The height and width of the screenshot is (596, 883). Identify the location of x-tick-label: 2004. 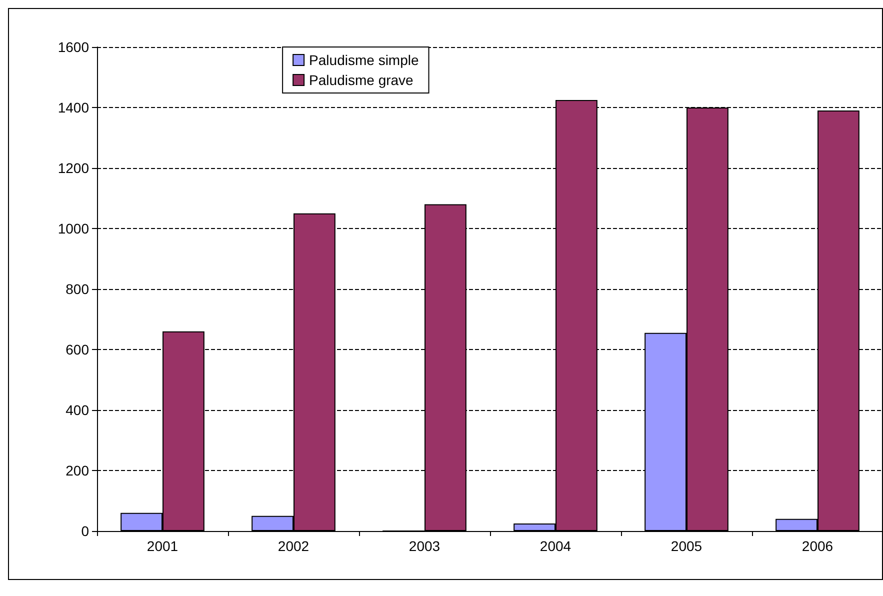
(556, 546).